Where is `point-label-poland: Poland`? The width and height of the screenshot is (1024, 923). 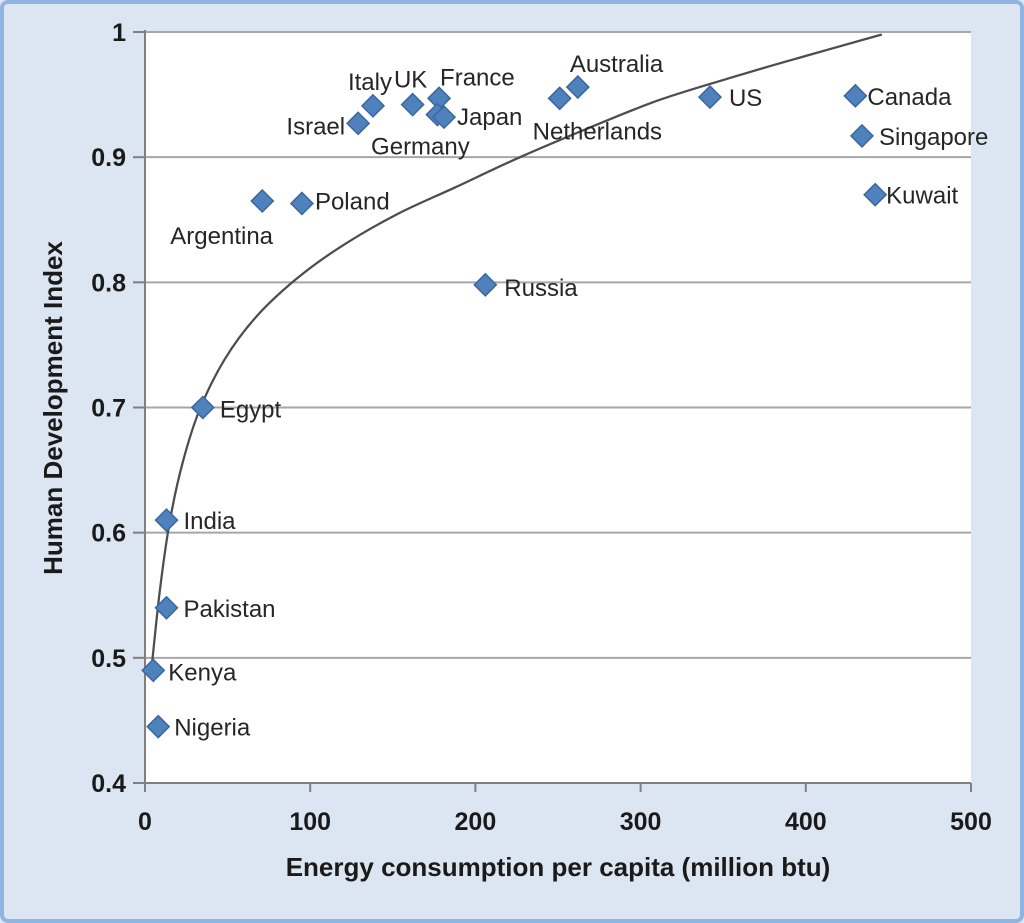 point-label-poland: Poland is located at coordinates (352, 201).